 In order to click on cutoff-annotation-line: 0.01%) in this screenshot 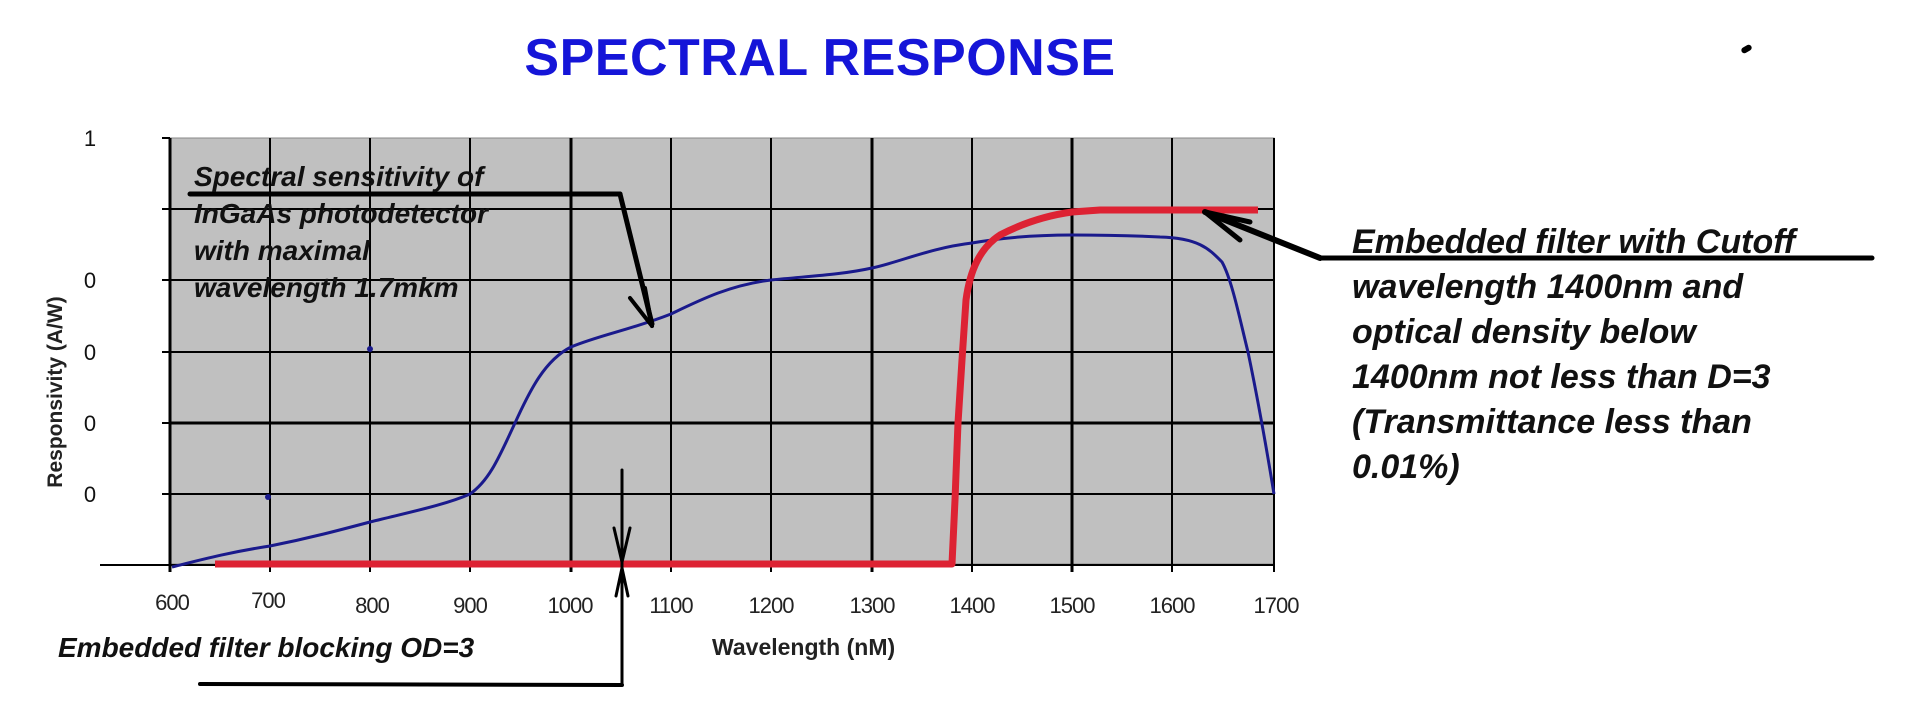, I will do `click(1406, 467)`.